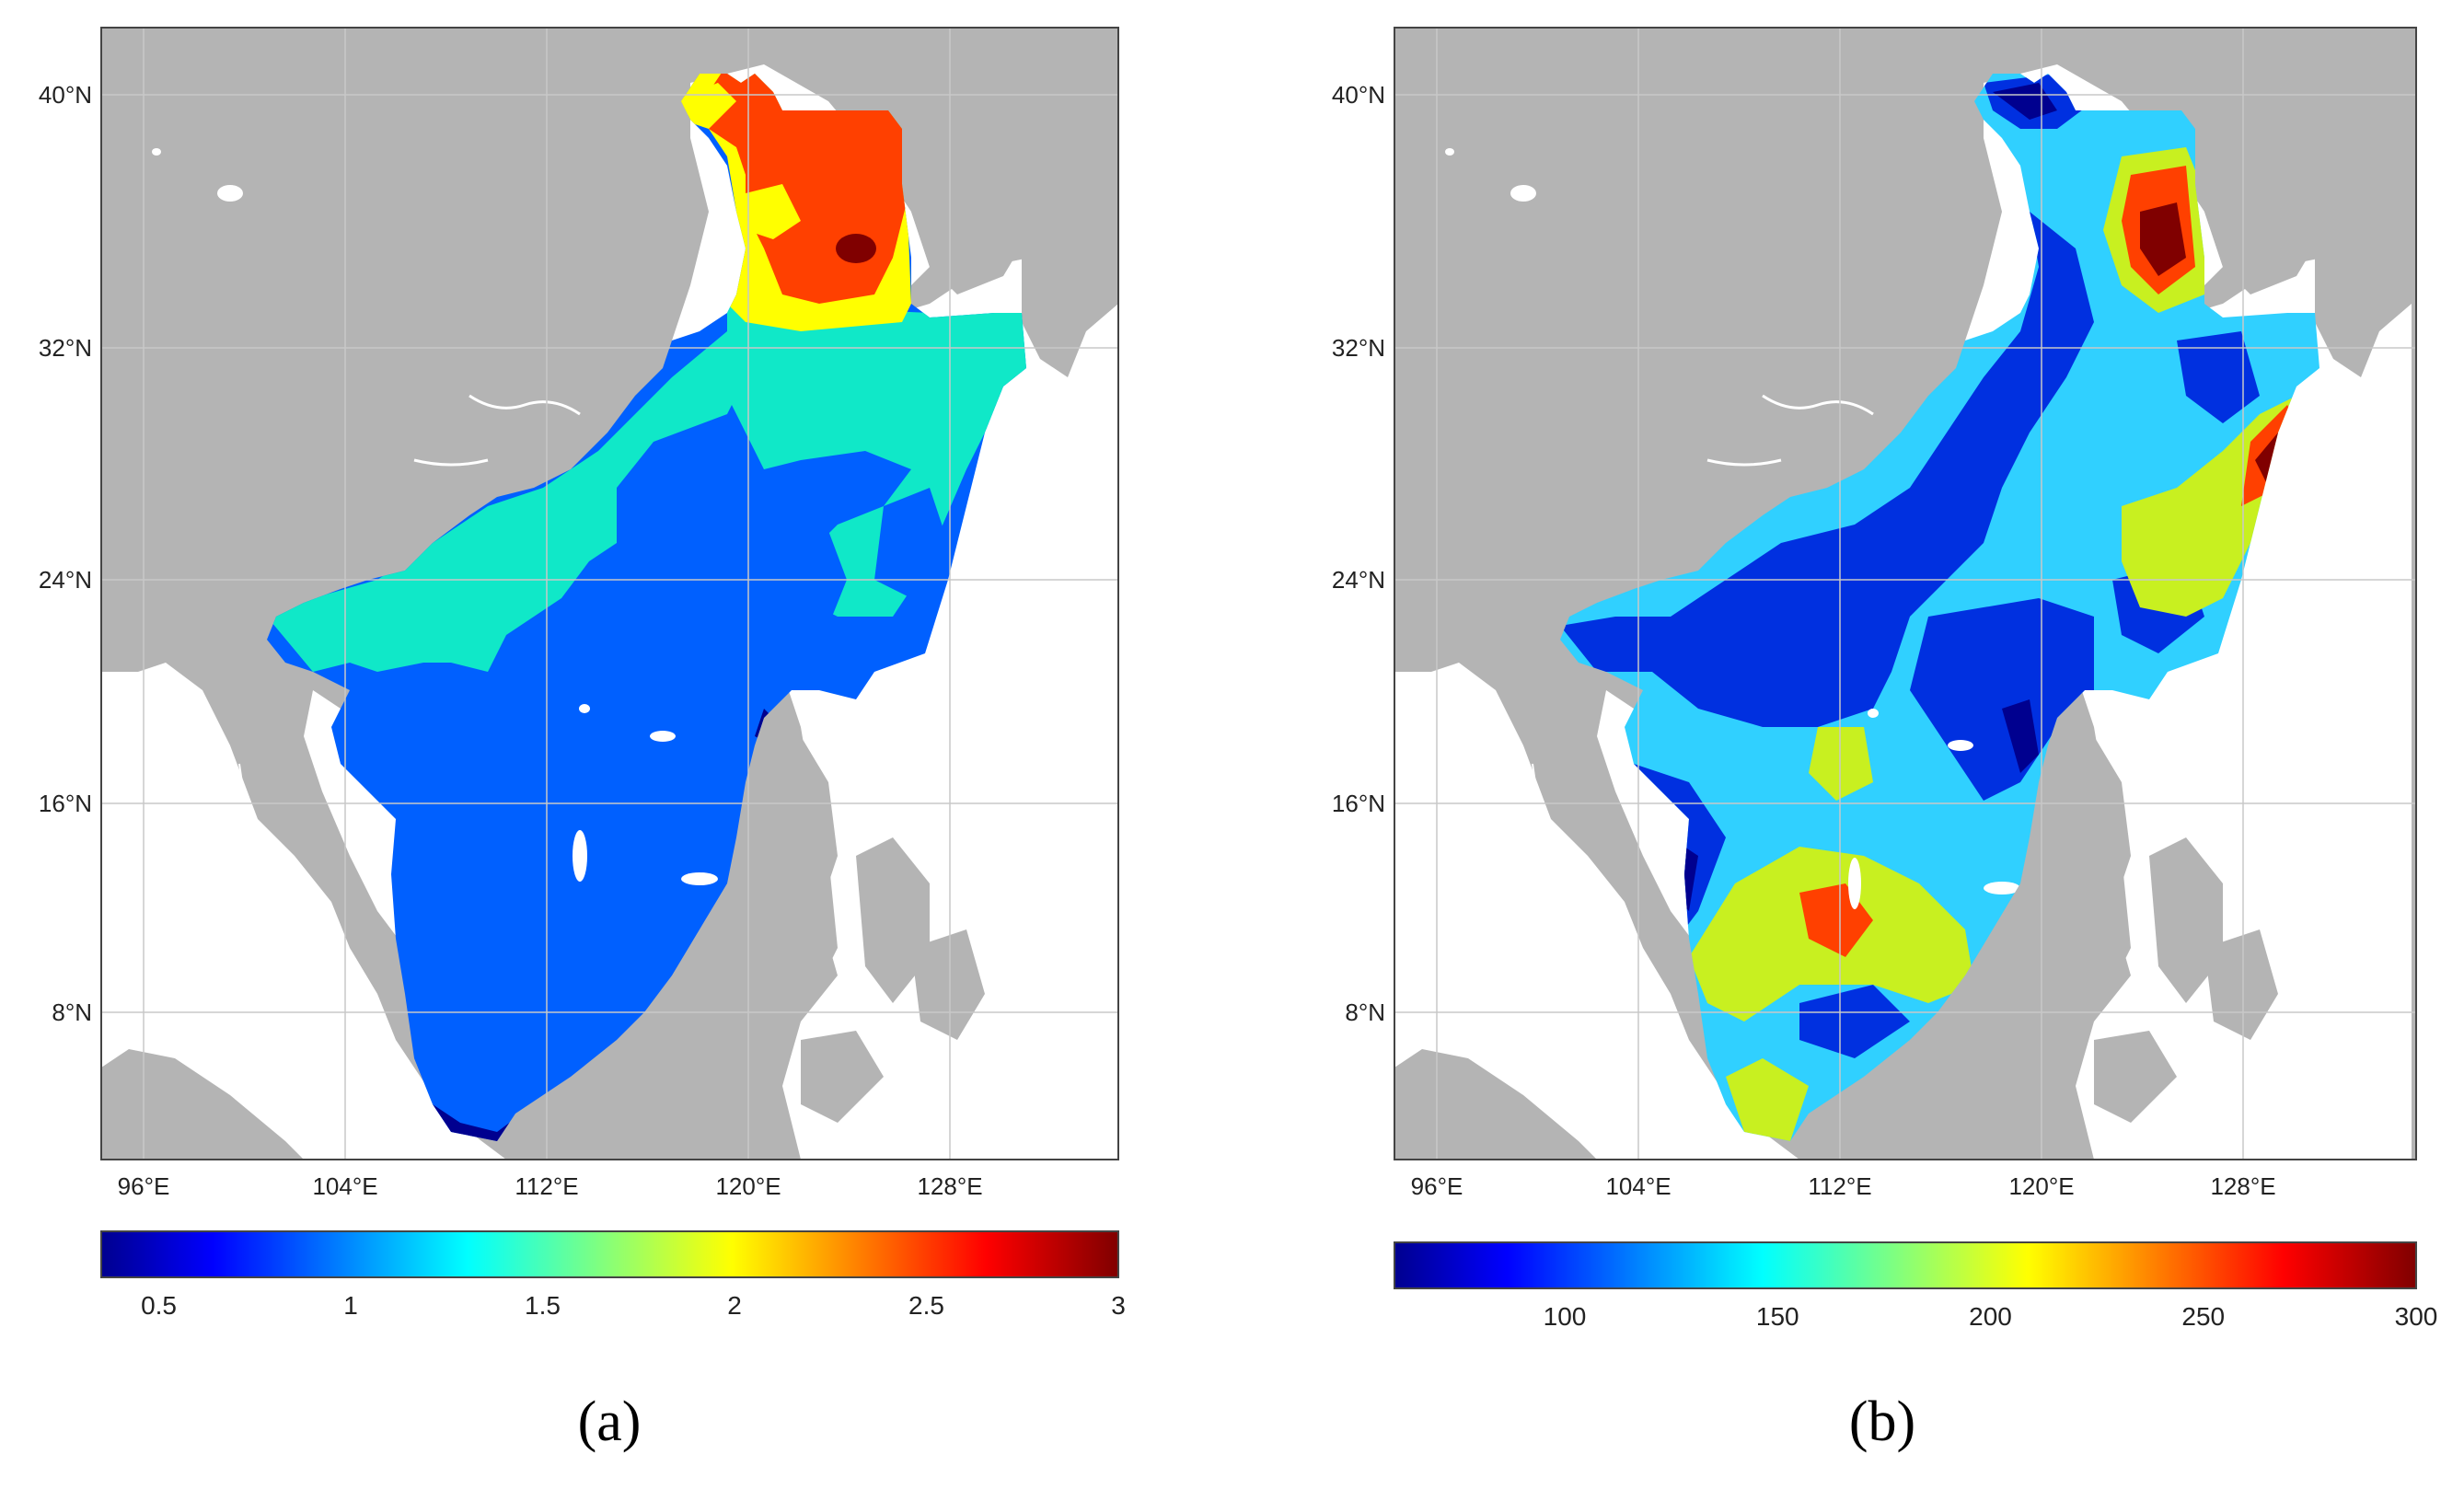 This screenshot has width=2464, height=1489. Describe the element at coordinates (609, 1254) in the screenshot. I see `colorbar-a` at that location.